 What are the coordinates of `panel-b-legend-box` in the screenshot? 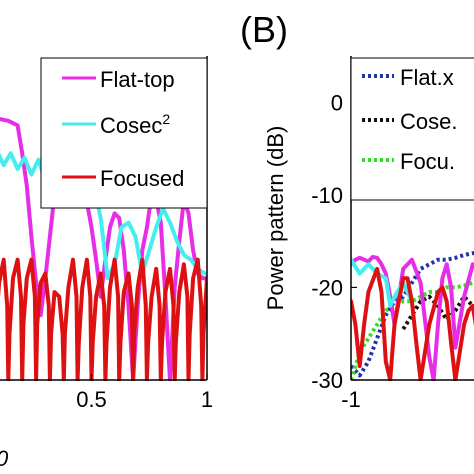 It's located at (412, 129).